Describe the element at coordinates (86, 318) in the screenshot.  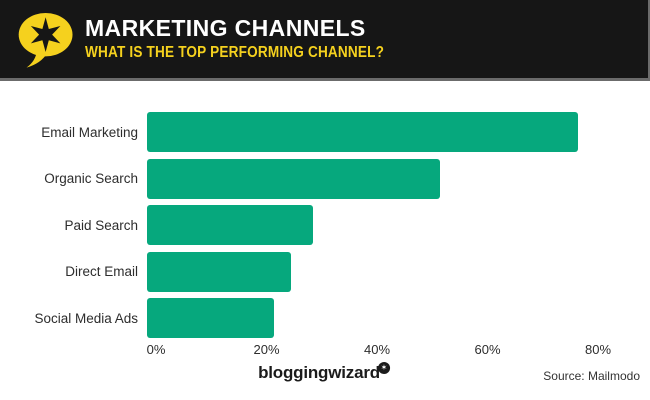
I see `category-label: Social Media Ads` at that location.